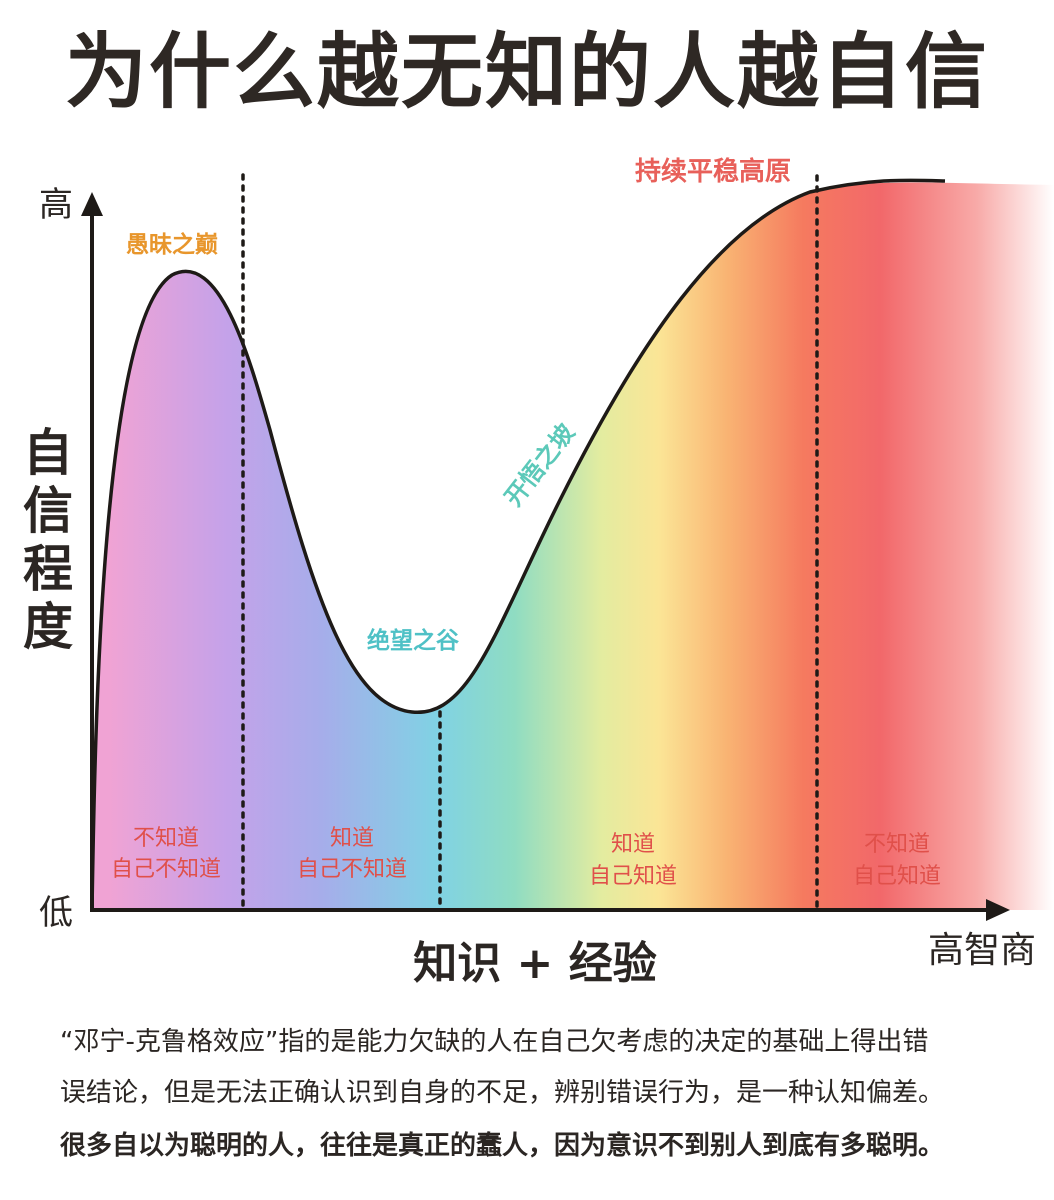 The height and width of the screenshot is (1200, 1054). I want to click on x-axis-end-label: 高智商, so click(982, 950).